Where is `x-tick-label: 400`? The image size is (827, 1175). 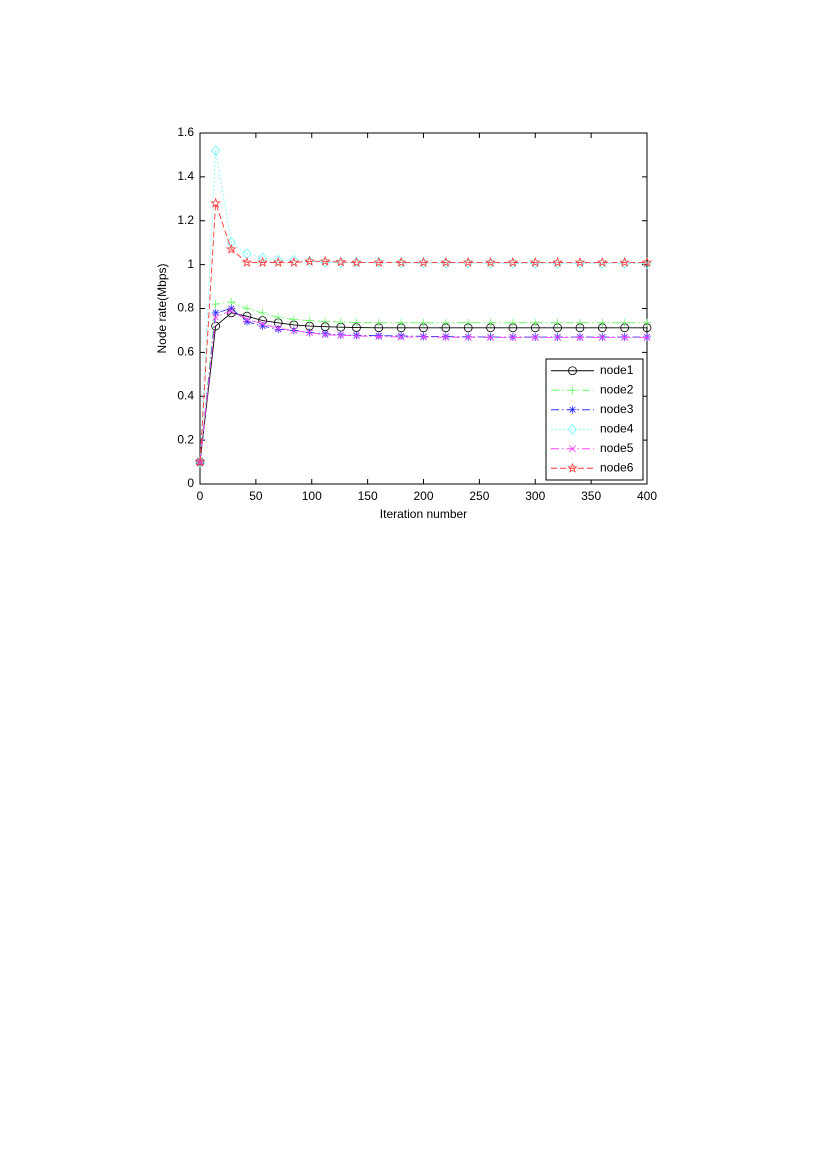
x-tick-label: 400 is located at coordinates (647, 496).